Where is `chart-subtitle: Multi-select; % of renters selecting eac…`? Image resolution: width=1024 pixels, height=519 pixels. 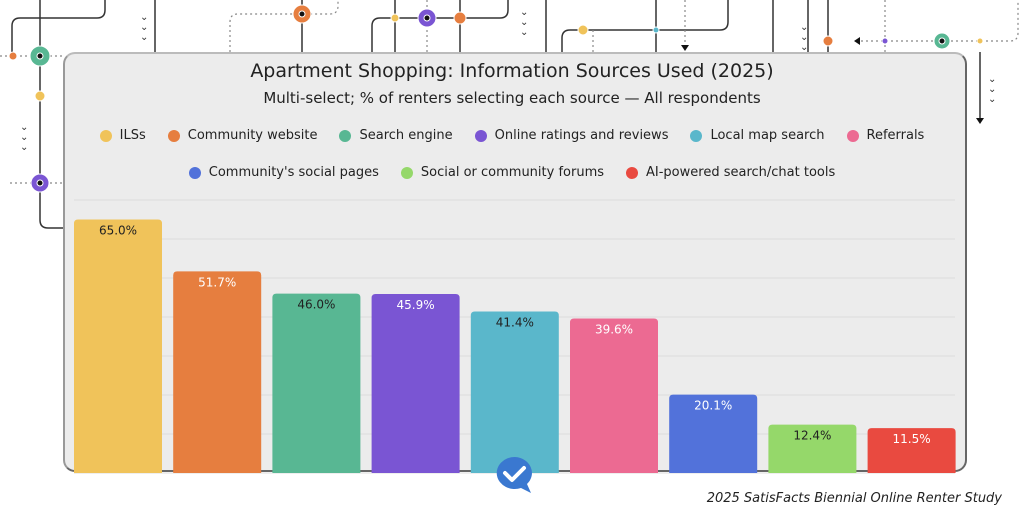 chart-subtitle: Multi-select; % of renters selecting eac… is located at coordinates (512, 98).